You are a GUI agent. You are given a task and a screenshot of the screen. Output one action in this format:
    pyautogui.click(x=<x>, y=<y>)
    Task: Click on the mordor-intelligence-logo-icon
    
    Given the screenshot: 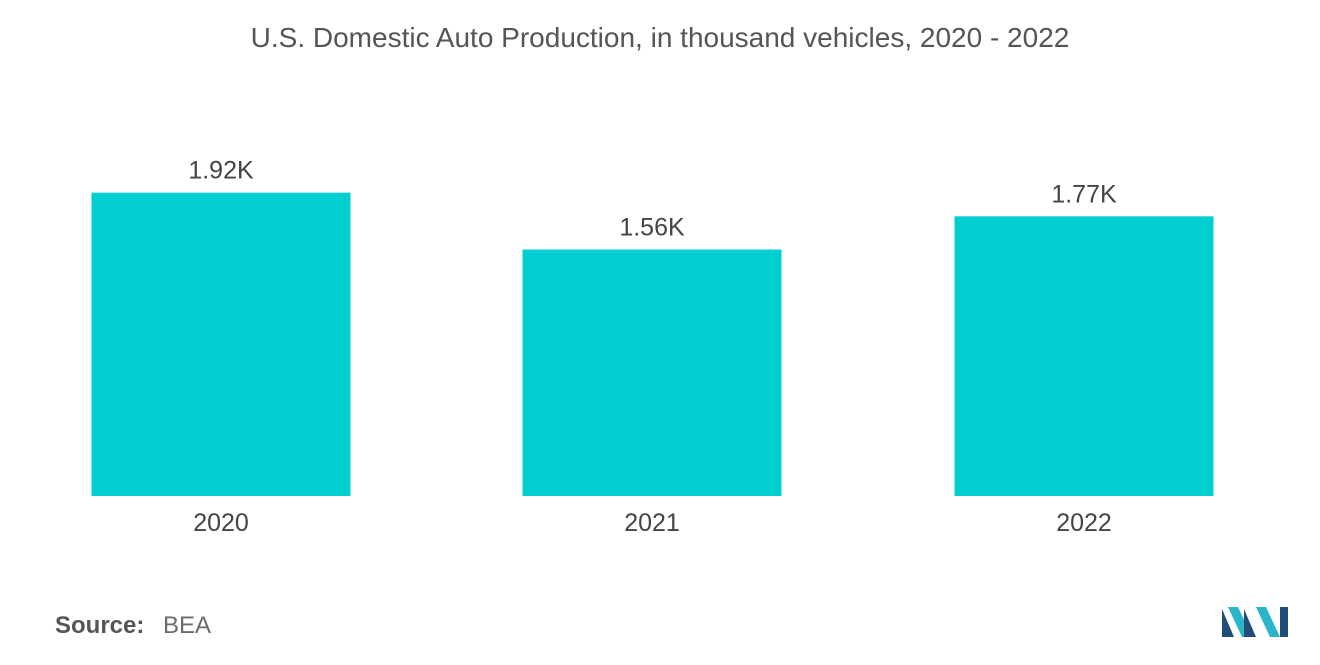 What is the action you would take?
    pyautogui.click(x=1255, y=622)
    